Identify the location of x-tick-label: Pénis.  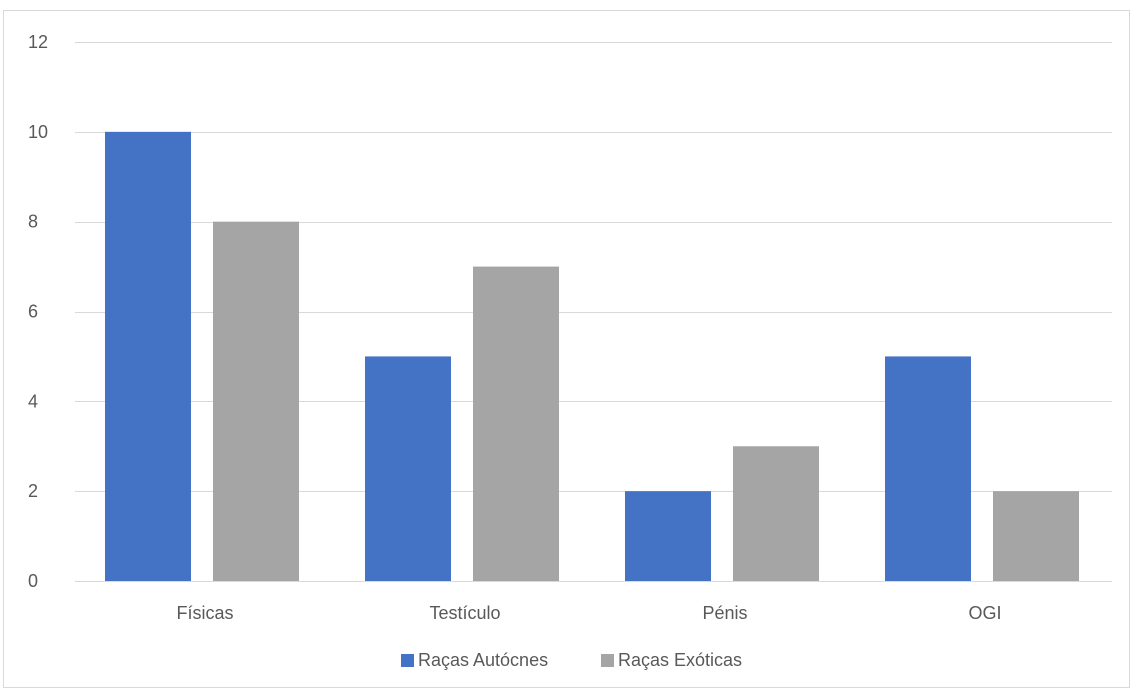
(724, 613).